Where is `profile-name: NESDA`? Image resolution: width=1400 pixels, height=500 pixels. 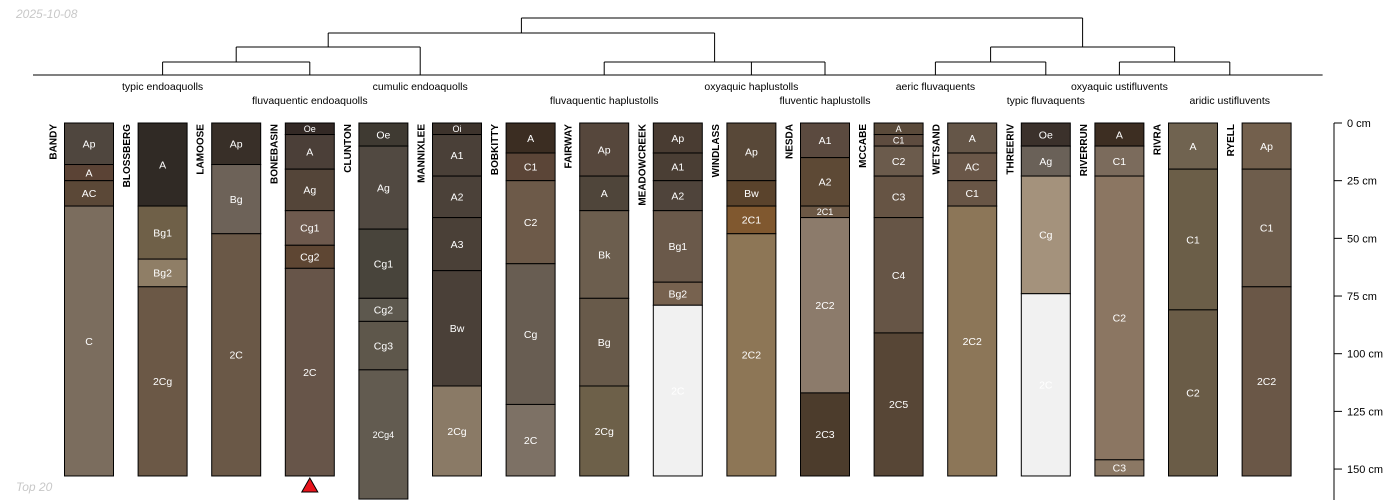 profile-name: NESDA is located at coordinates (790, 141).